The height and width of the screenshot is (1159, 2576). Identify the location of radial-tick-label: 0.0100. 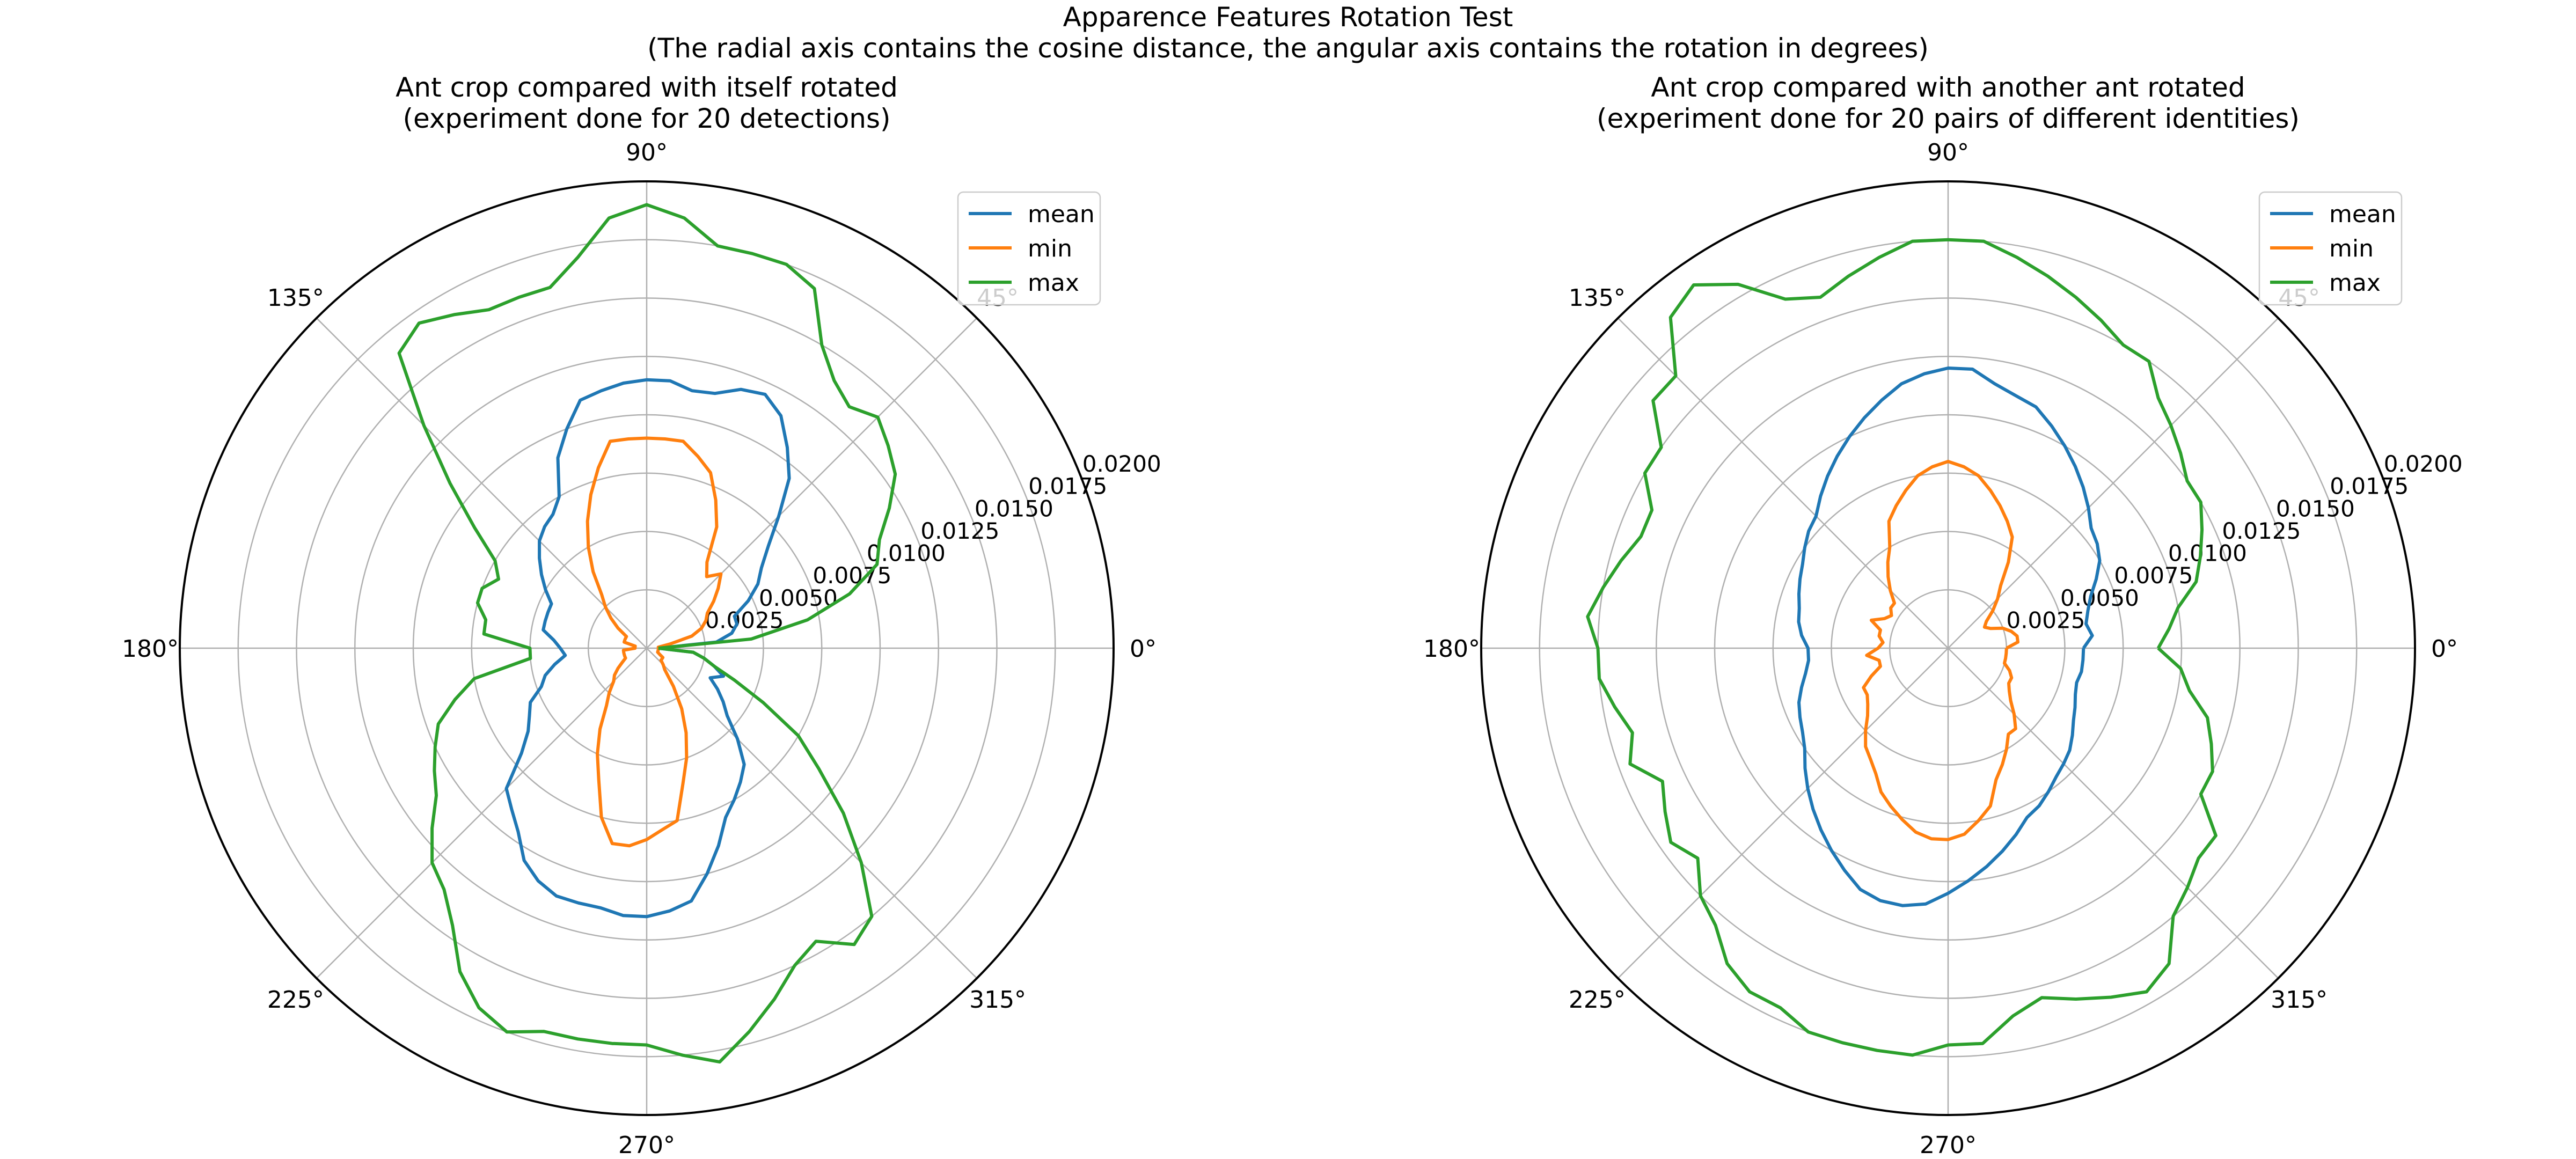
(2207, 553).